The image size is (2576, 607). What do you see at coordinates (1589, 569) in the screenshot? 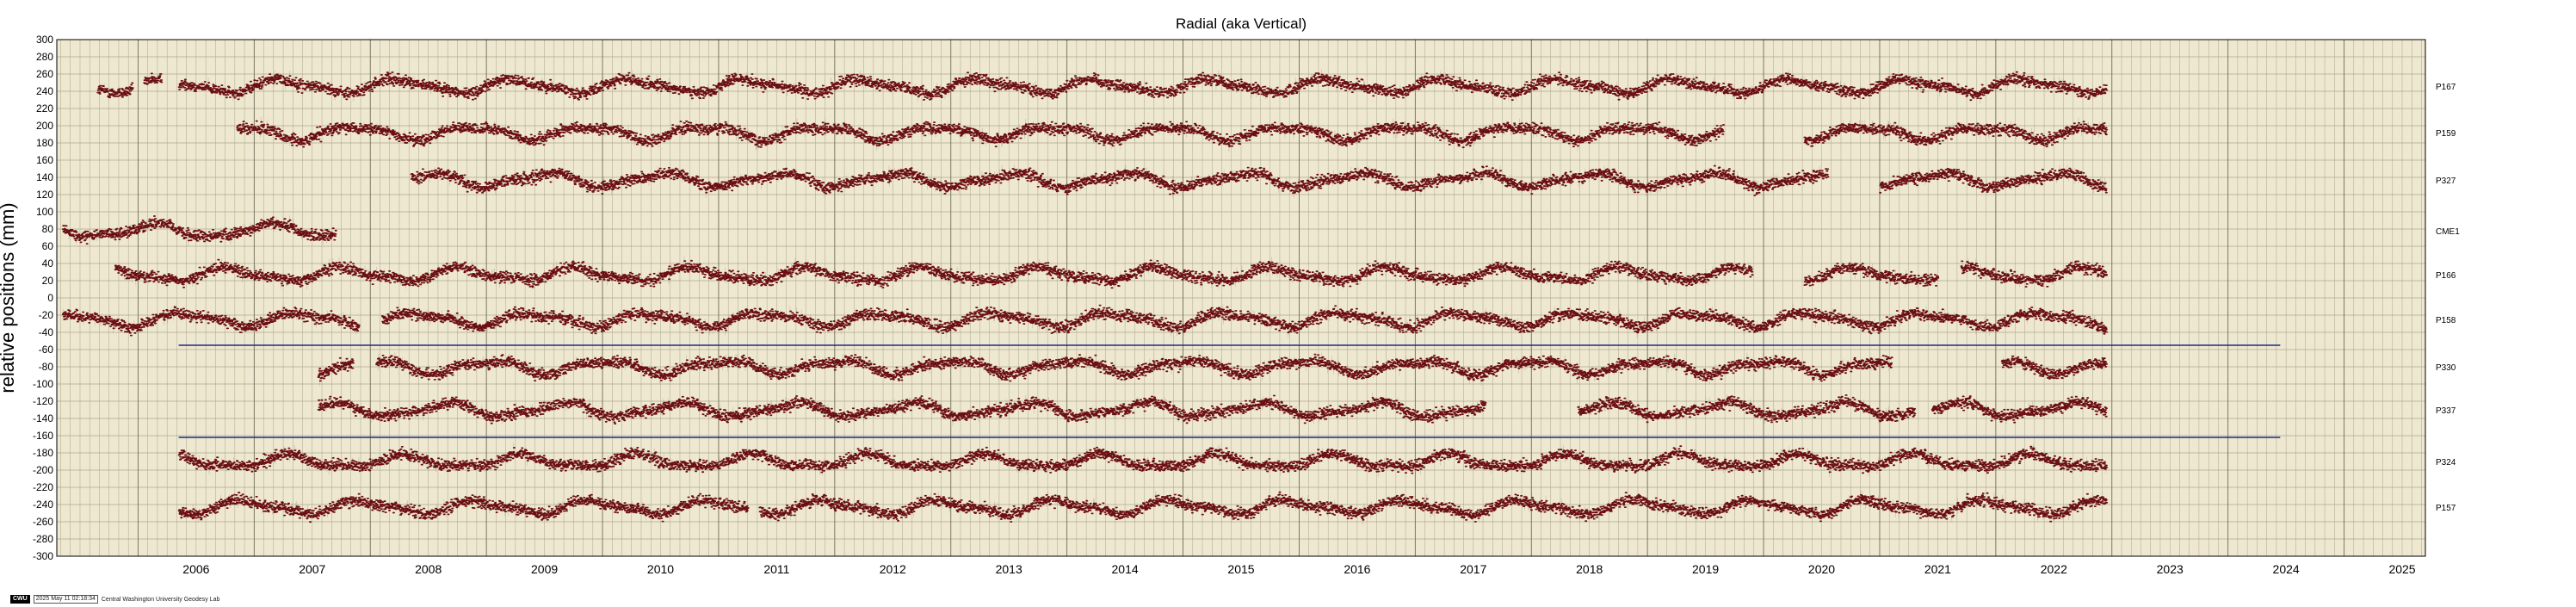
I see `x-tick-label: 2018` at bounding box center [1589, 569].